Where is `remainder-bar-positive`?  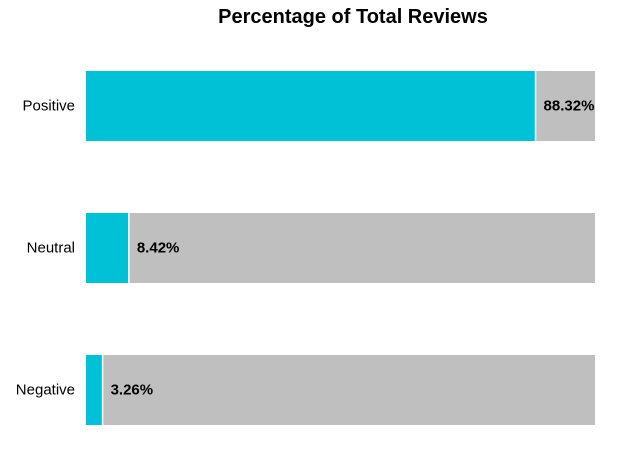
remainder-bar-positive is located at coordinates (565, 106).